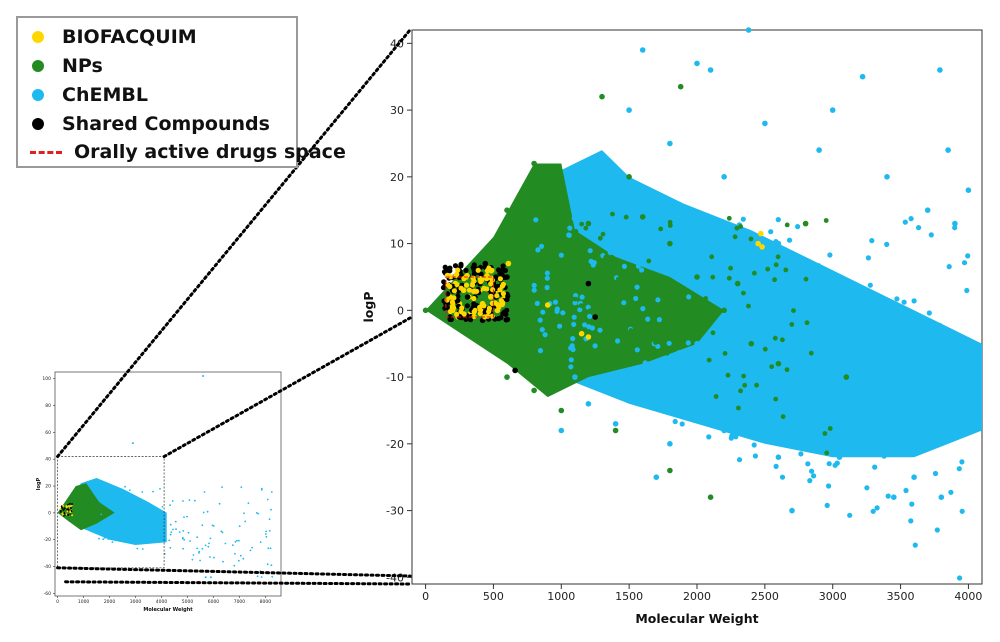  Describe the element at coordinates (188, 152) in the screenshot. I see `legend-item-oral-space: Orally active drugs space` at that location.